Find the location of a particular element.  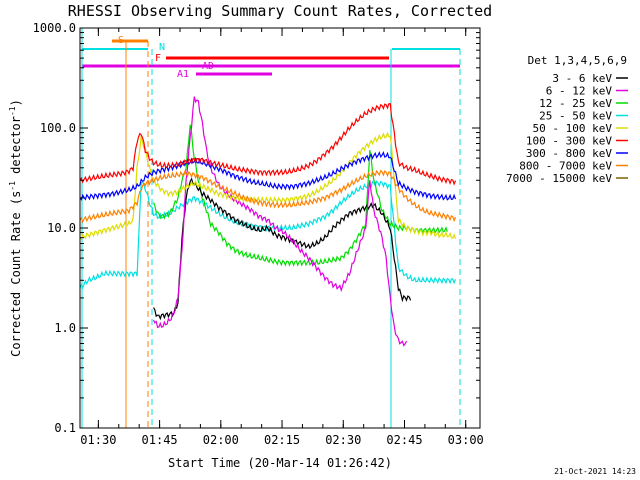

y-tick-label: 100.0 is located at coordinates (58, 128).